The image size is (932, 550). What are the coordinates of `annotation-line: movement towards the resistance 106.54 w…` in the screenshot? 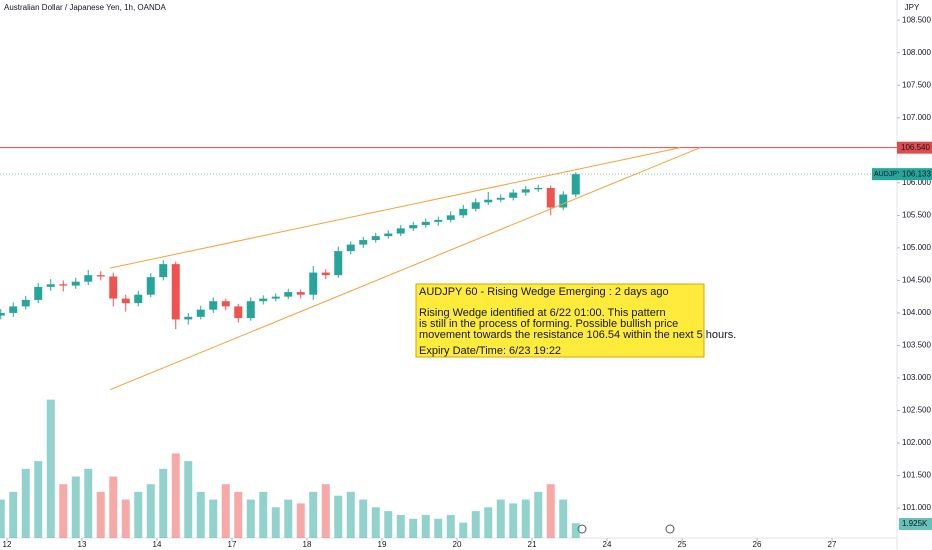 It's located at (577, 335).